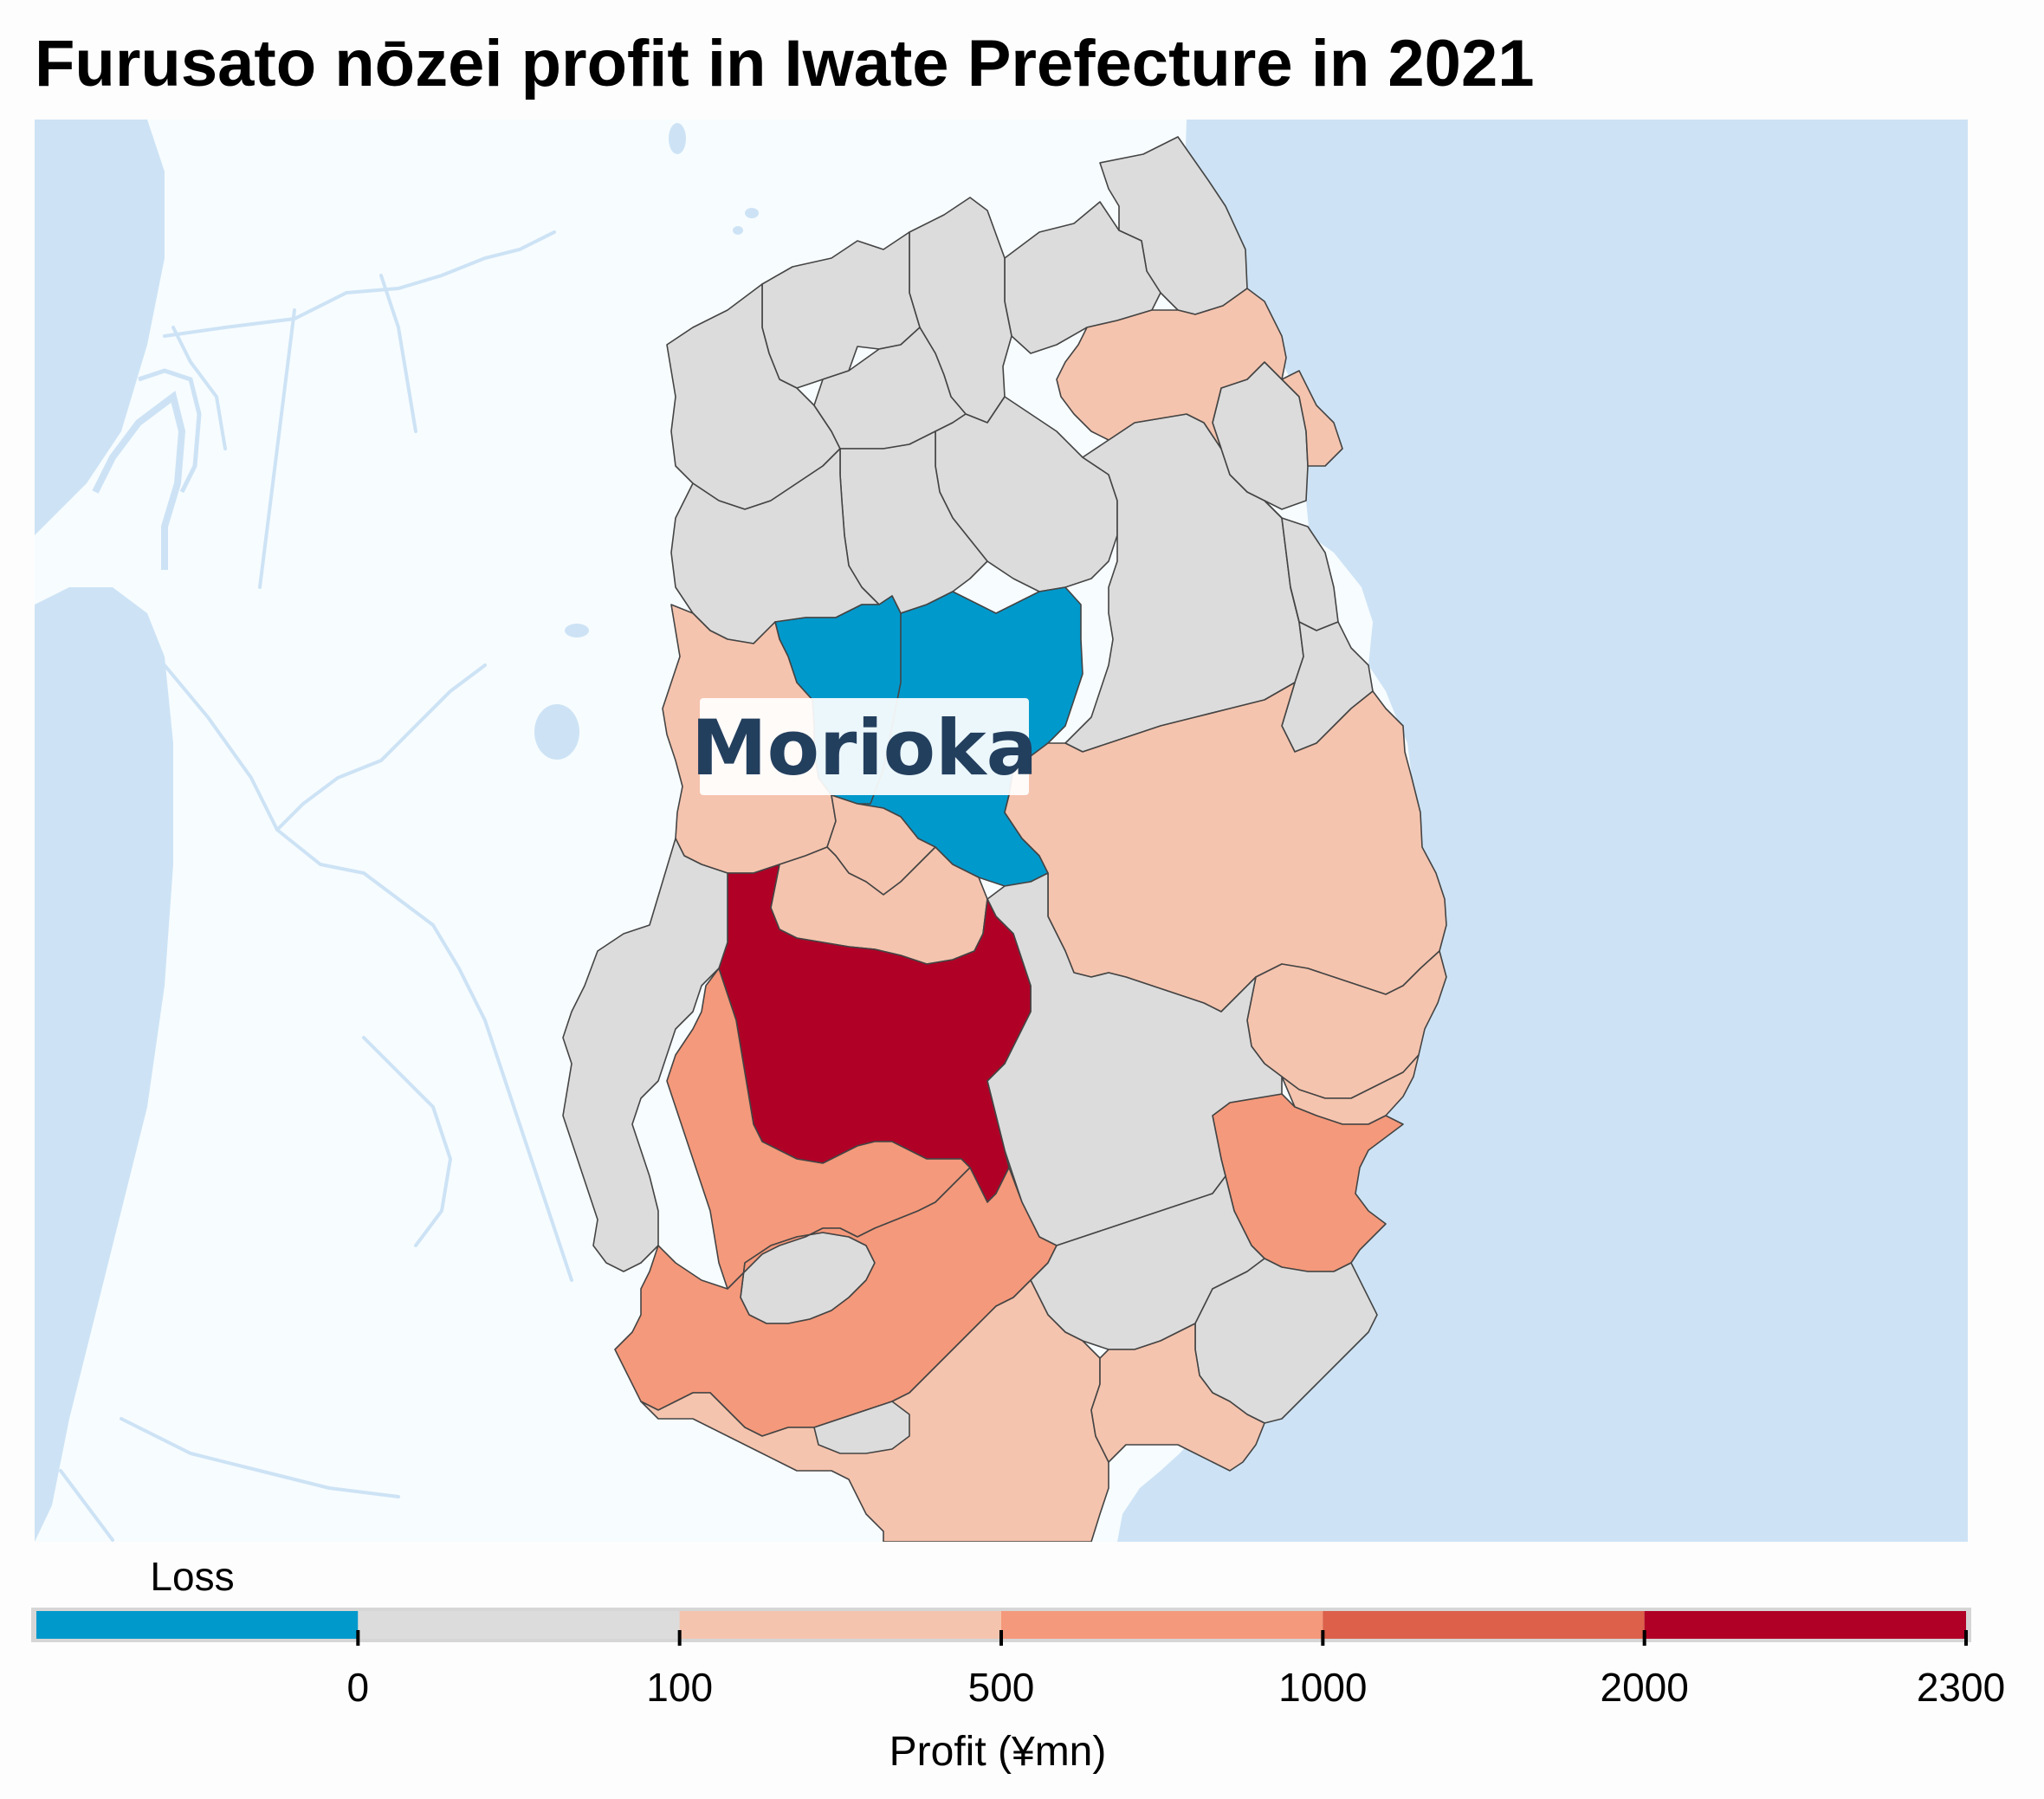  Describe the element at coordinates (1644, 1687) in the screenshot. I see `legend-tick-label-4: 2000` at that location.